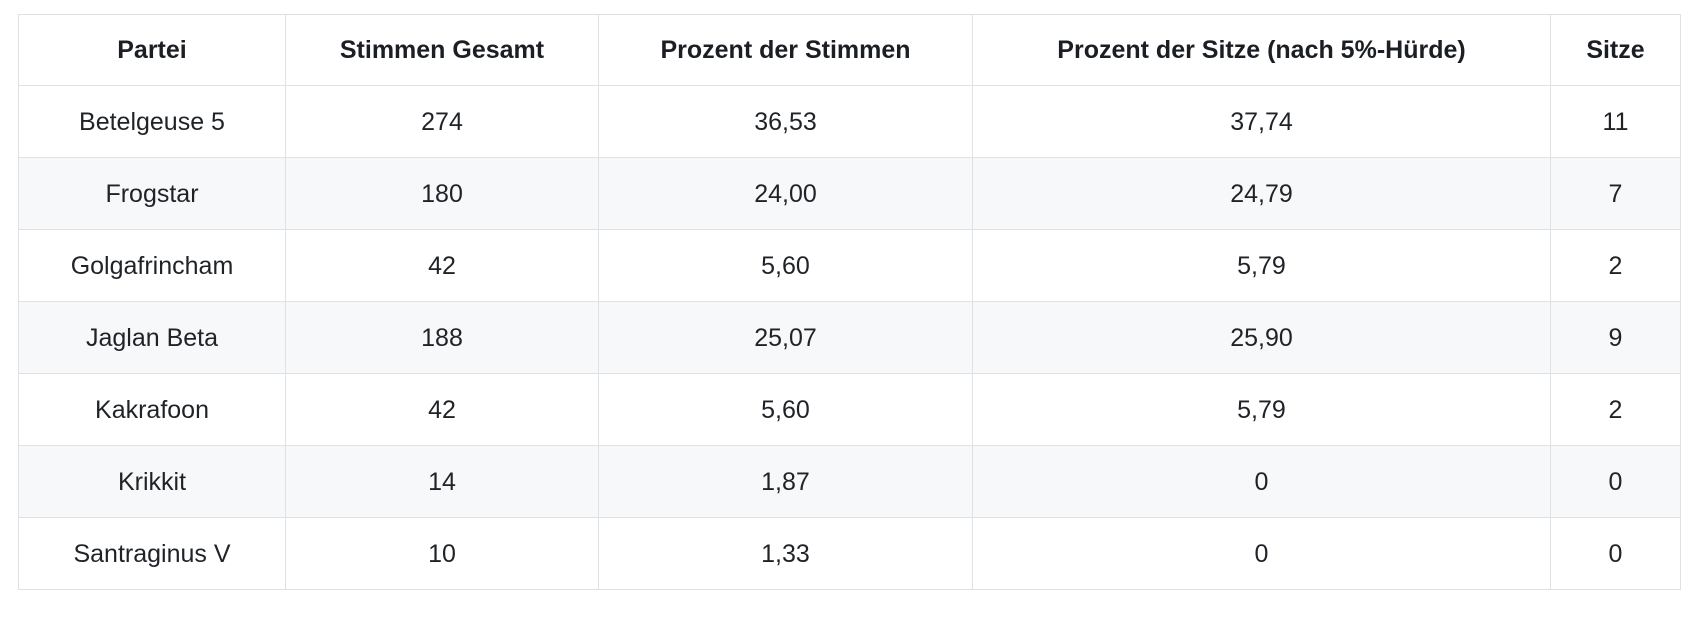 The image size is (1698, 618). What do you see at coordinates (785, 50) in the screenshot?
I see `column-header-prozent-der-stimmen: Prozent der Stimmen` at bounding box center [785, 50].